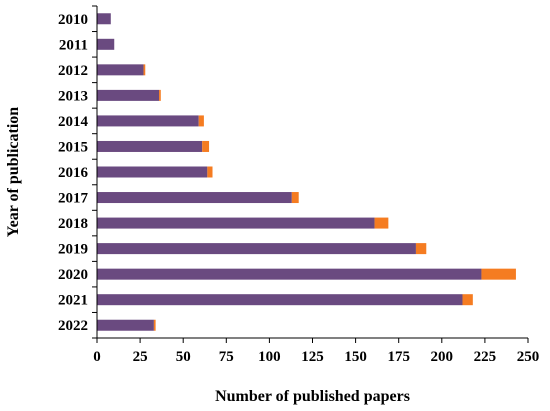 The height and width of the screenshot is (411, 550). Describe the element at coordinates (226, 357) in the screenshot. I see `x-tick-label-75: 75` at that location.